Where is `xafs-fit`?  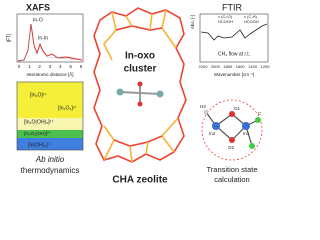
xafs-fit is located at coordinates (50, 43).